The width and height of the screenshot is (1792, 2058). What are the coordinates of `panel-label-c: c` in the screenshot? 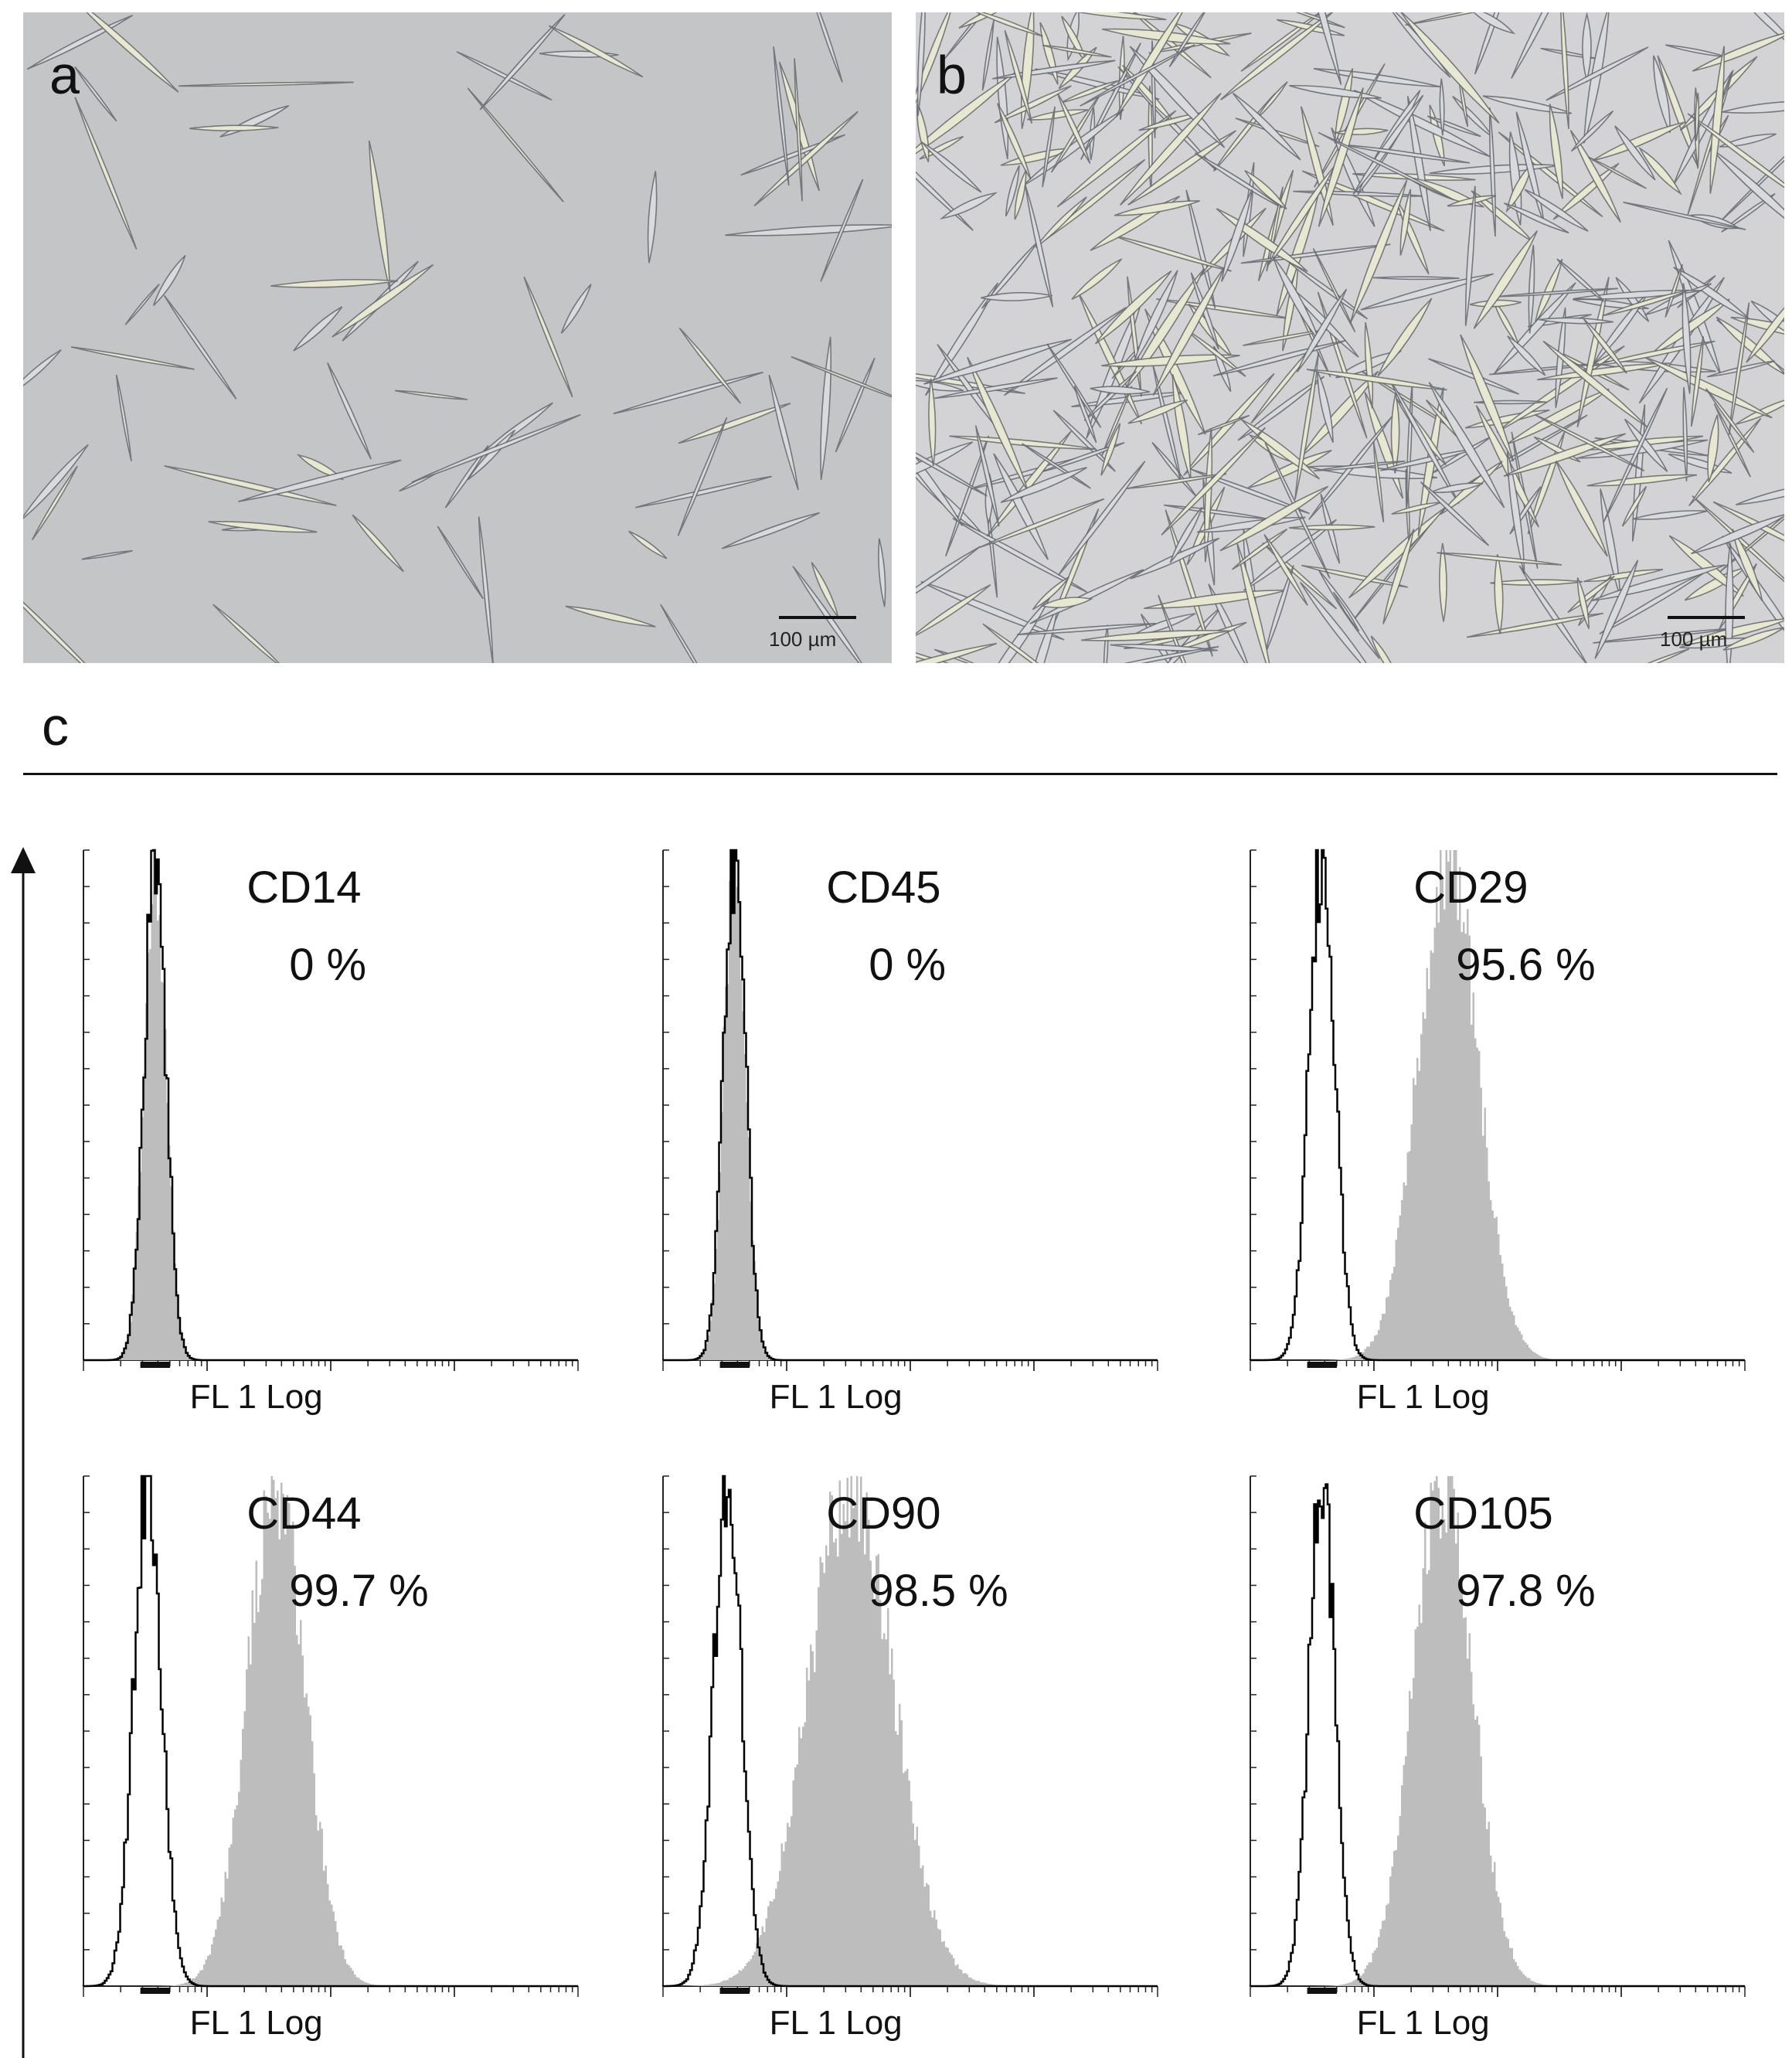 It's located at (55, 726).